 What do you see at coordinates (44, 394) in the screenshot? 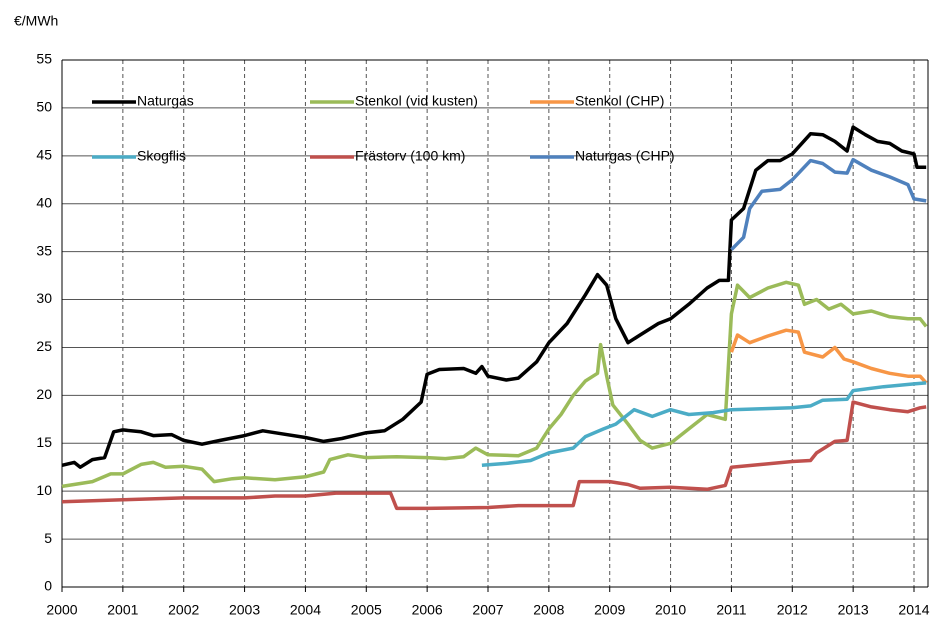
I see `y-tick-label: 20` at bounding box center [44, 394].